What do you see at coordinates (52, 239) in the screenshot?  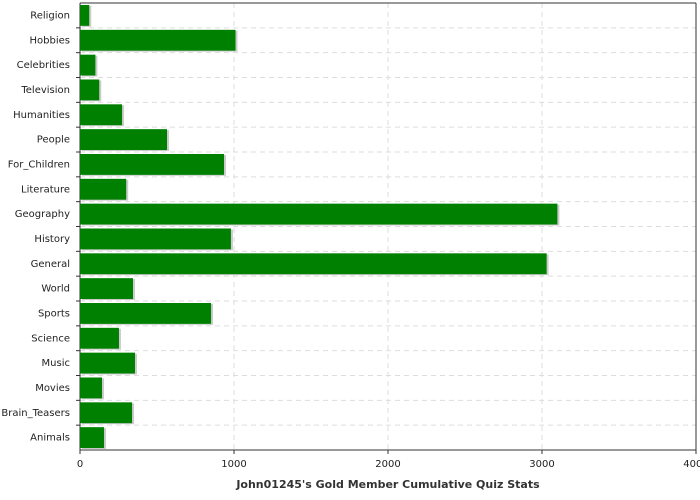 I see `y-tick-label: History` at bounding box center [52, 239].